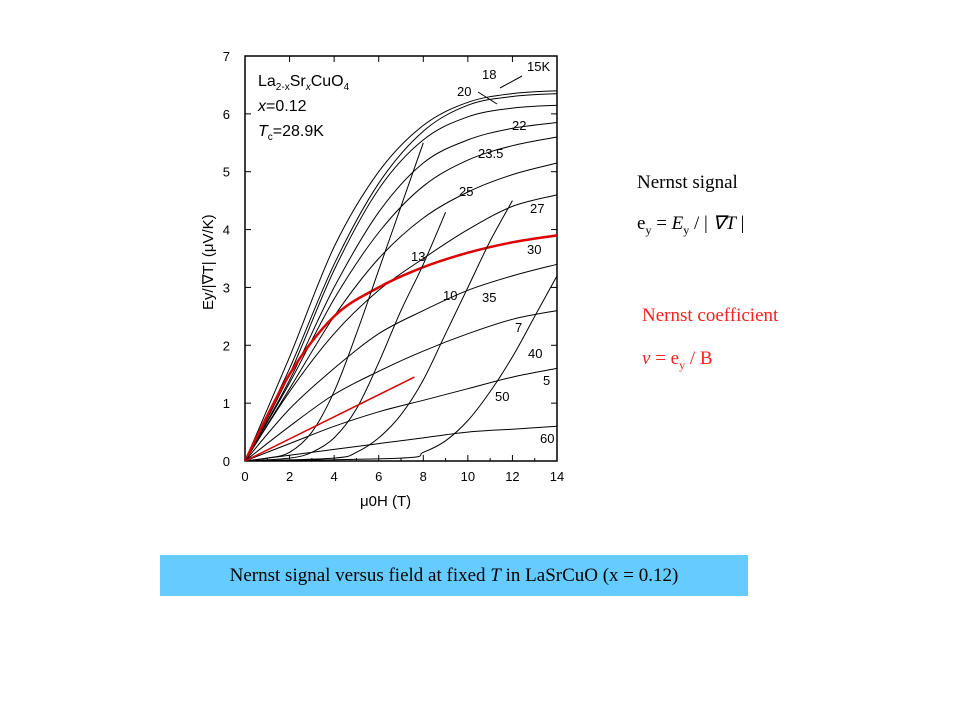 The height and width of the screenshot is (720, 960). What do you see at coordinates (710, 315) in the screenshot?
I see `nernst-coefficient-title: Nernst coefficient` at bounding box center [710, 315].